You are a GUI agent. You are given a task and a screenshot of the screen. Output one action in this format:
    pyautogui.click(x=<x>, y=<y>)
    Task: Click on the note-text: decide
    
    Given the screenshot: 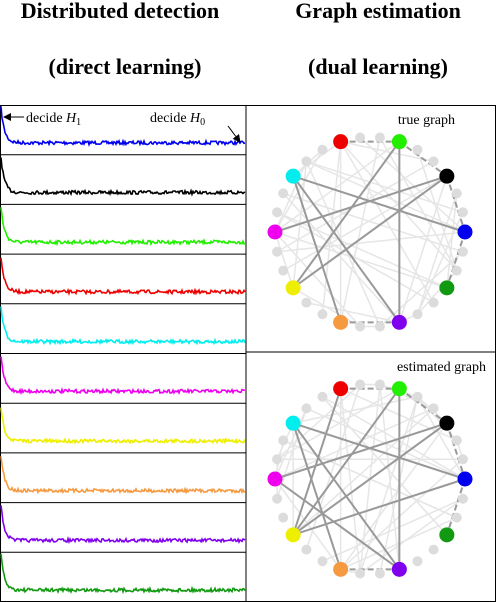 What is the action you would take?
    pyautogui.click(x=46, y=118)
    